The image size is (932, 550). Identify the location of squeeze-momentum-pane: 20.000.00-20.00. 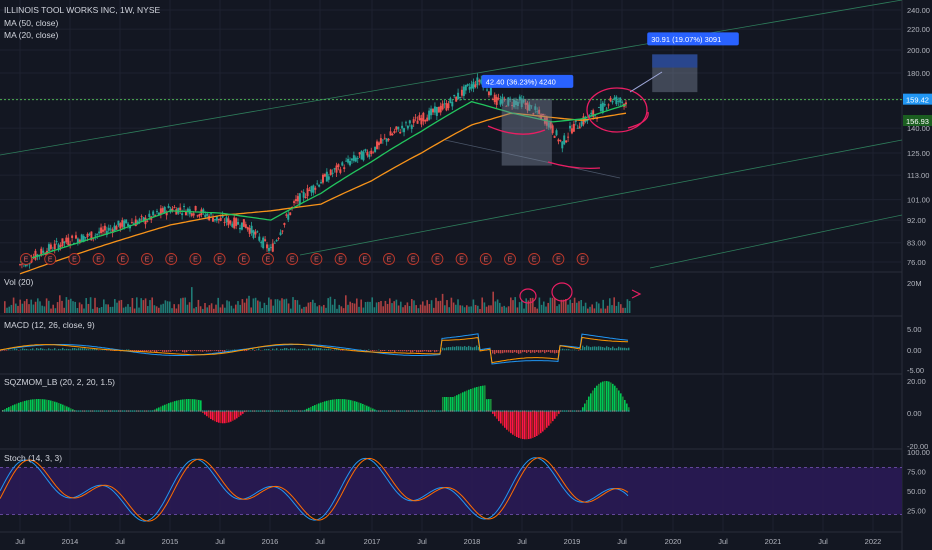
(465, 414).